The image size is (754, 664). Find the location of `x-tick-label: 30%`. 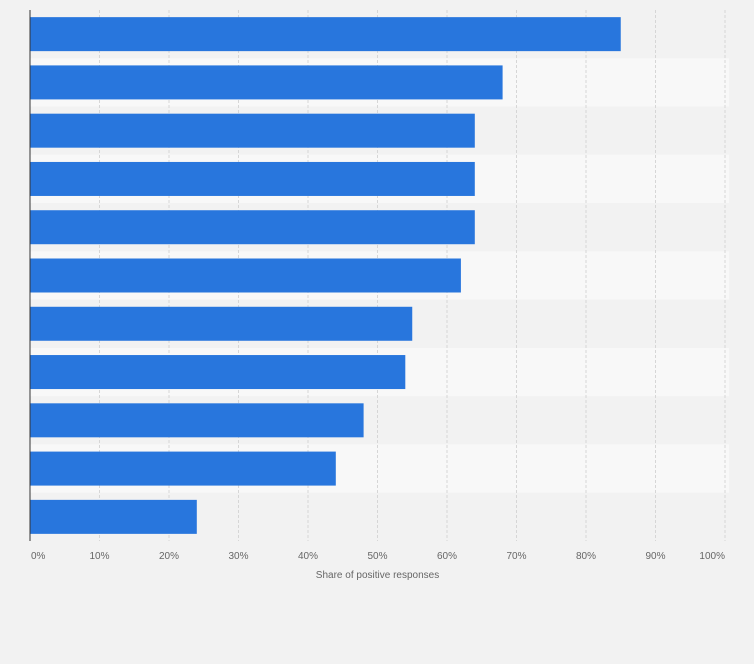

x-tick-label: 30% is located at coordinates (238, 556).